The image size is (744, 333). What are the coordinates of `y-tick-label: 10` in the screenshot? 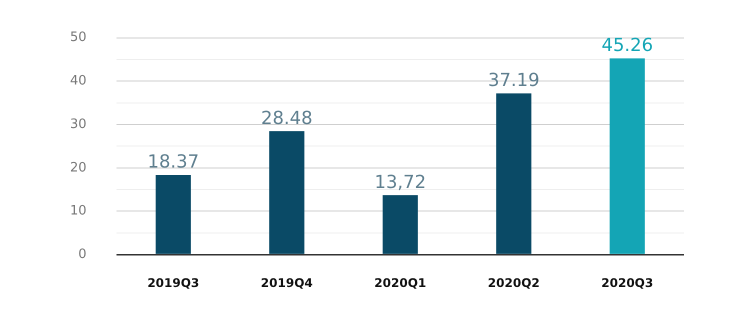 It's located at (78, 211).